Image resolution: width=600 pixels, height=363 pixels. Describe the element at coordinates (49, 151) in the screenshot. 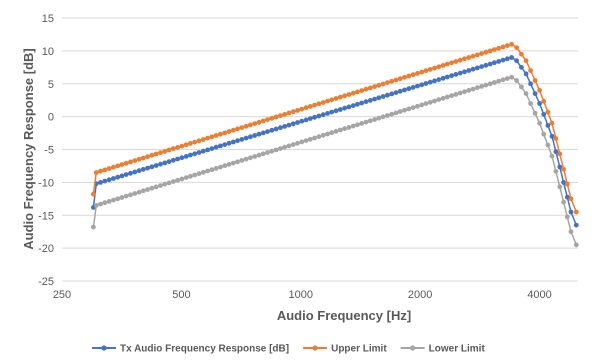

I see `y-tick-label: -5` at that location.